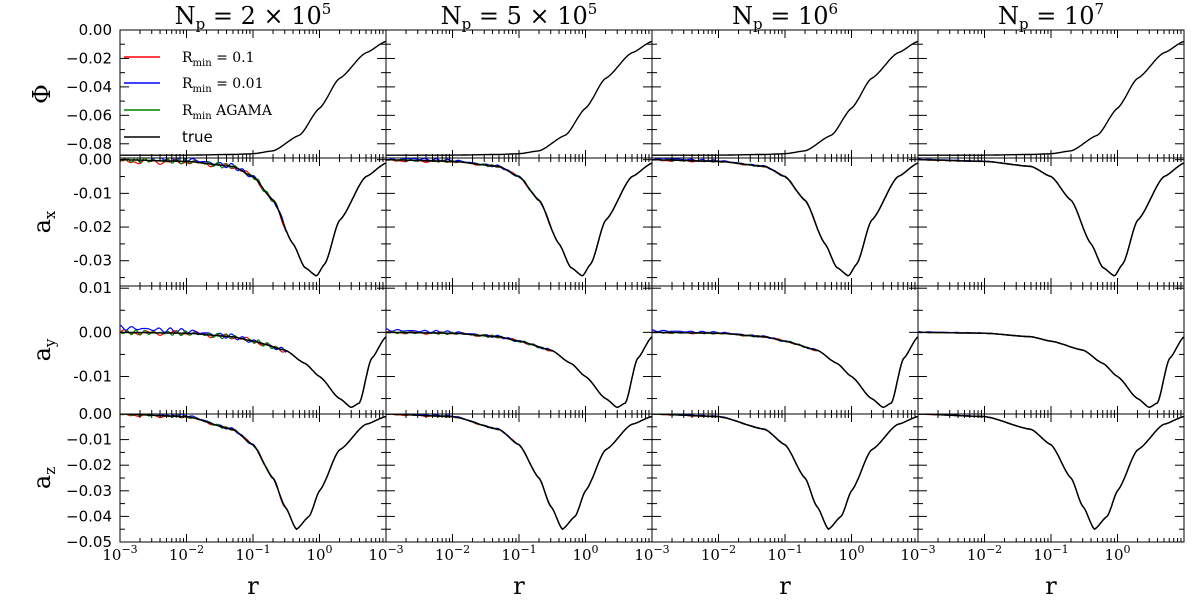 The image size is (1200, 600). What do you see at coordinates (43, 349) in the screenshot?
I see `y-axis-label: ay` at bounding box center [43, 349].